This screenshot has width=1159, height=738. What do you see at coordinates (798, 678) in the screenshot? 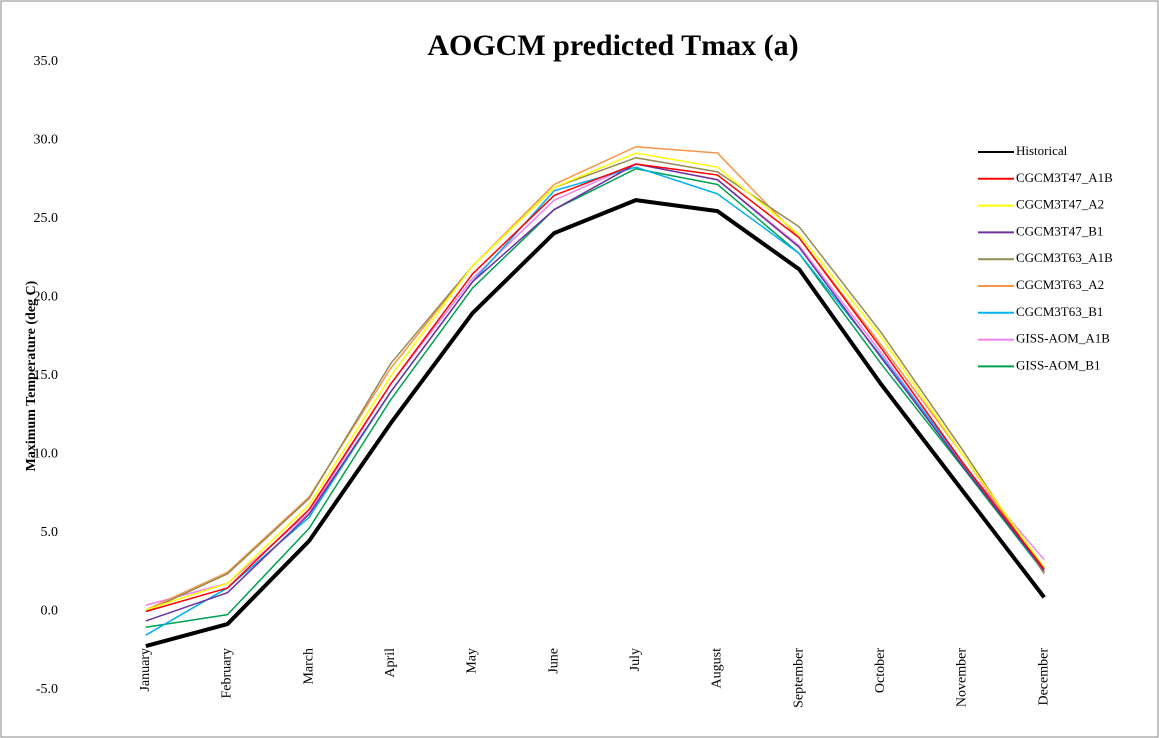
I see `x-tick-label: September` at bounding box center [798, 678].